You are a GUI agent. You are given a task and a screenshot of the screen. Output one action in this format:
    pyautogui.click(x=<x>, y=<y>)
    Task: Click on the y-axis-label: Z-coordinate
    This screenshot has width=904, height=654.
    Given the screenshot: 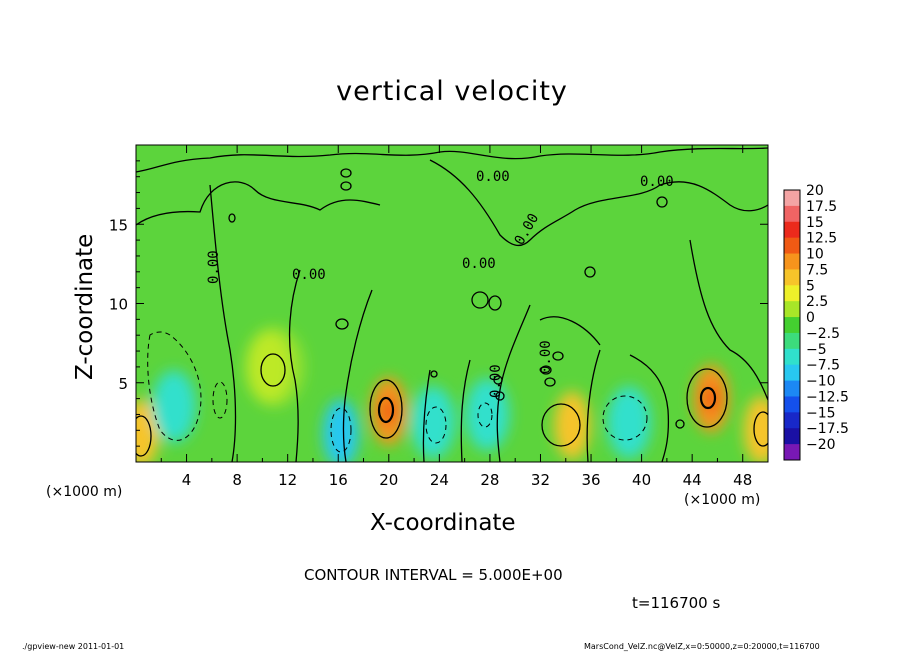 What is the action you would take?
    pyautogui.click(x=85, y=306)
    